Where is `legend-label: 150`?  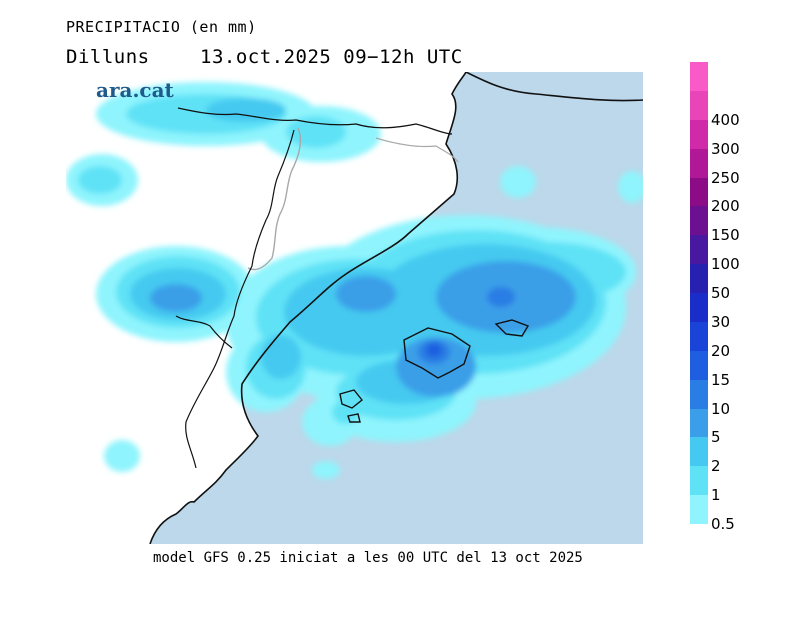
legend-label: 150 is located at coordinates (725, 235).